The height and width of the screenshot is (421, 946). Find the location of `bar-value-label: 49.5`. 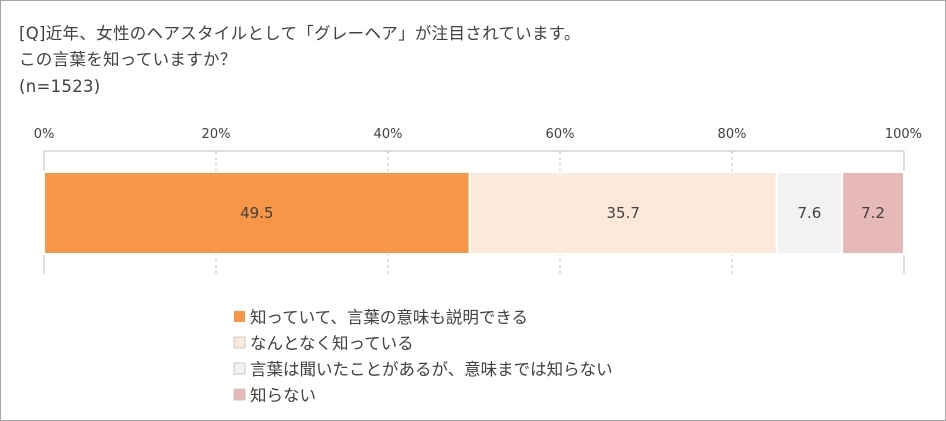

bar-value-label: 49.5 is located at coordinates (256, 213).